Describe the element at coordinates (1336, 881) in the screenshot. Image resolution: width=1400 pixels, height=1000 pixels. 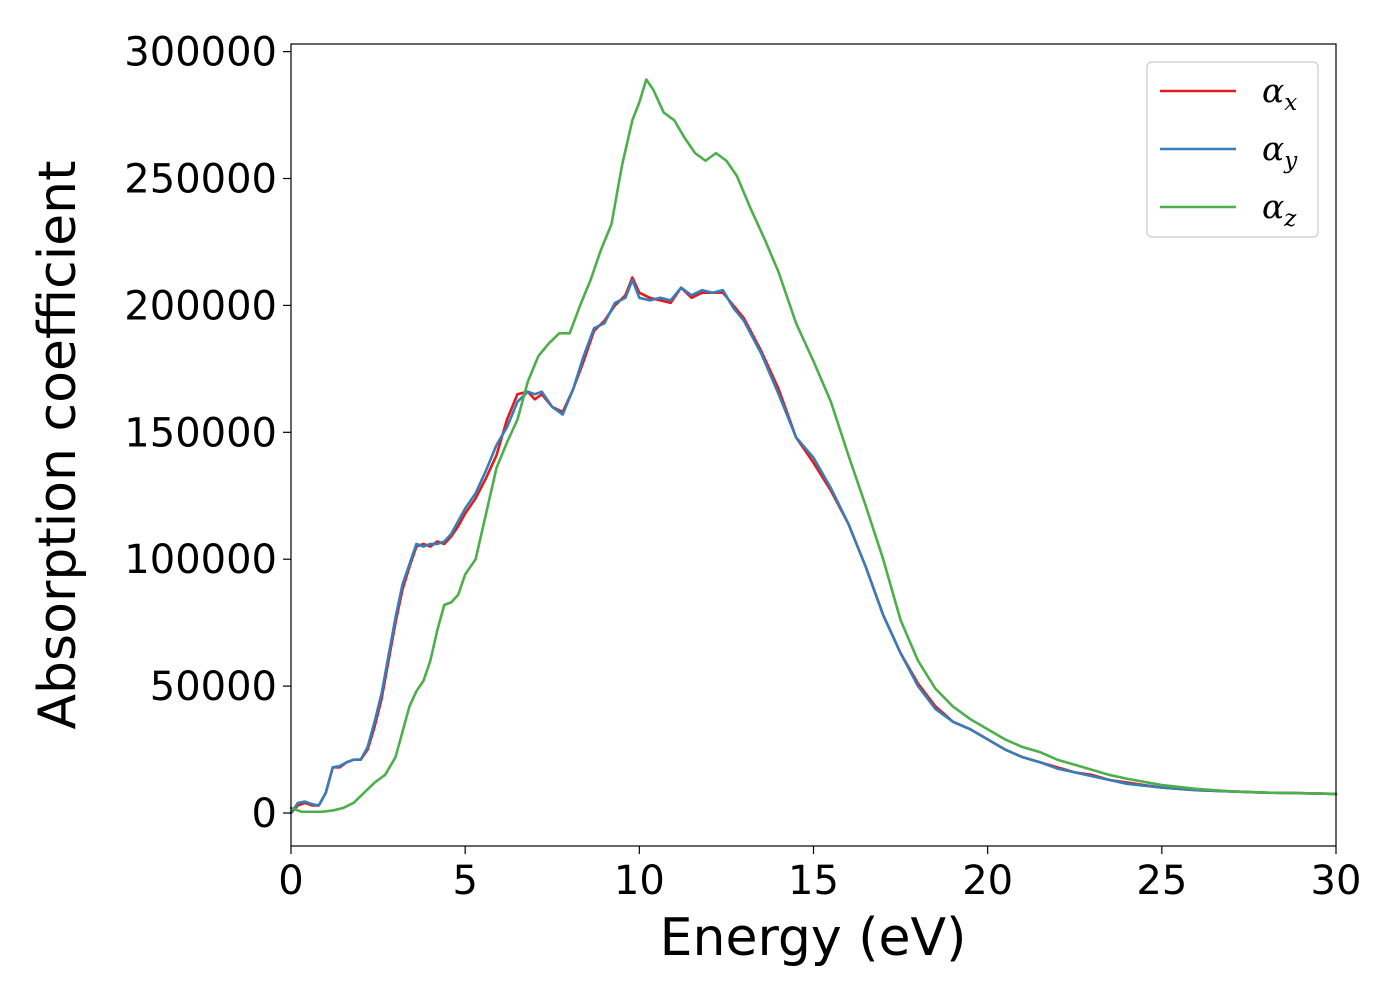
I see `x-tick-label: 30` at that location.